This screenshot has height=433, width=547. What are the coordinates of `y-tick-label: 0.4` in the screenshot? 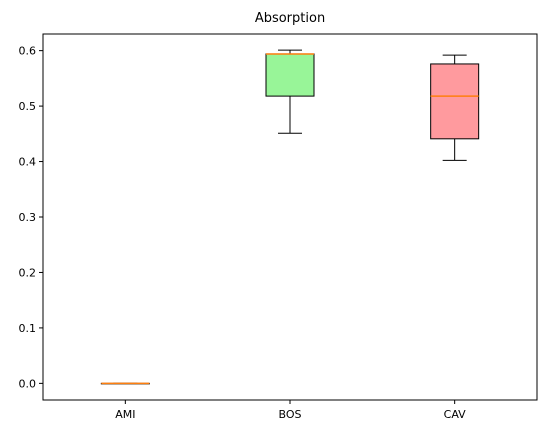 It's located at (28, 162).